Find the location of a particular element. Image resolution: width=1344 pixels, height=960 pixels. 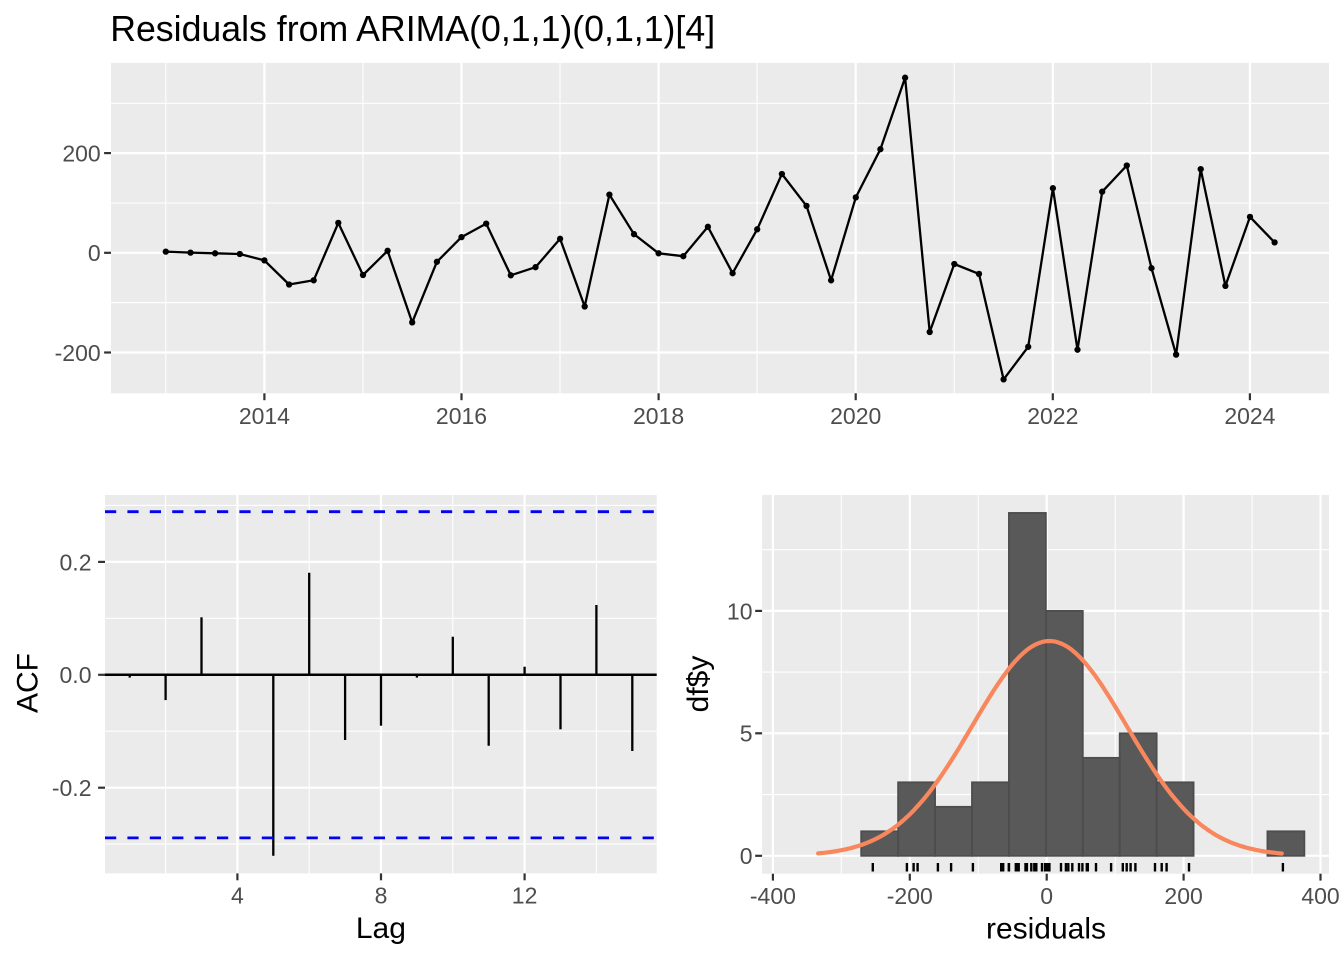

svg-text: -400 is located at coordinates (773, 896).